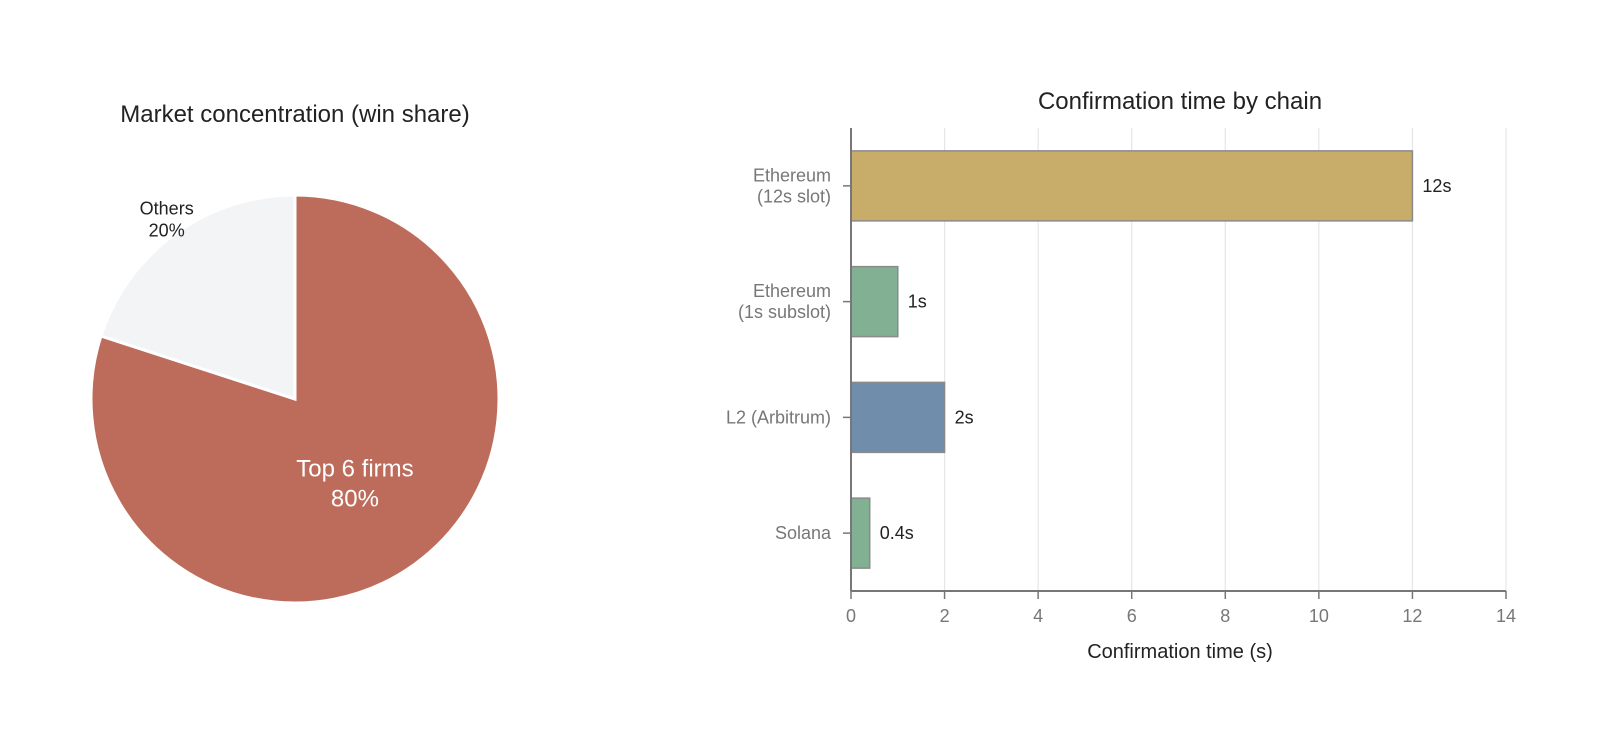  What do you see at coordinates (917, 302) in the screenshot?
I see `bar-value-label: 1s` at bounding box center [917, 302].